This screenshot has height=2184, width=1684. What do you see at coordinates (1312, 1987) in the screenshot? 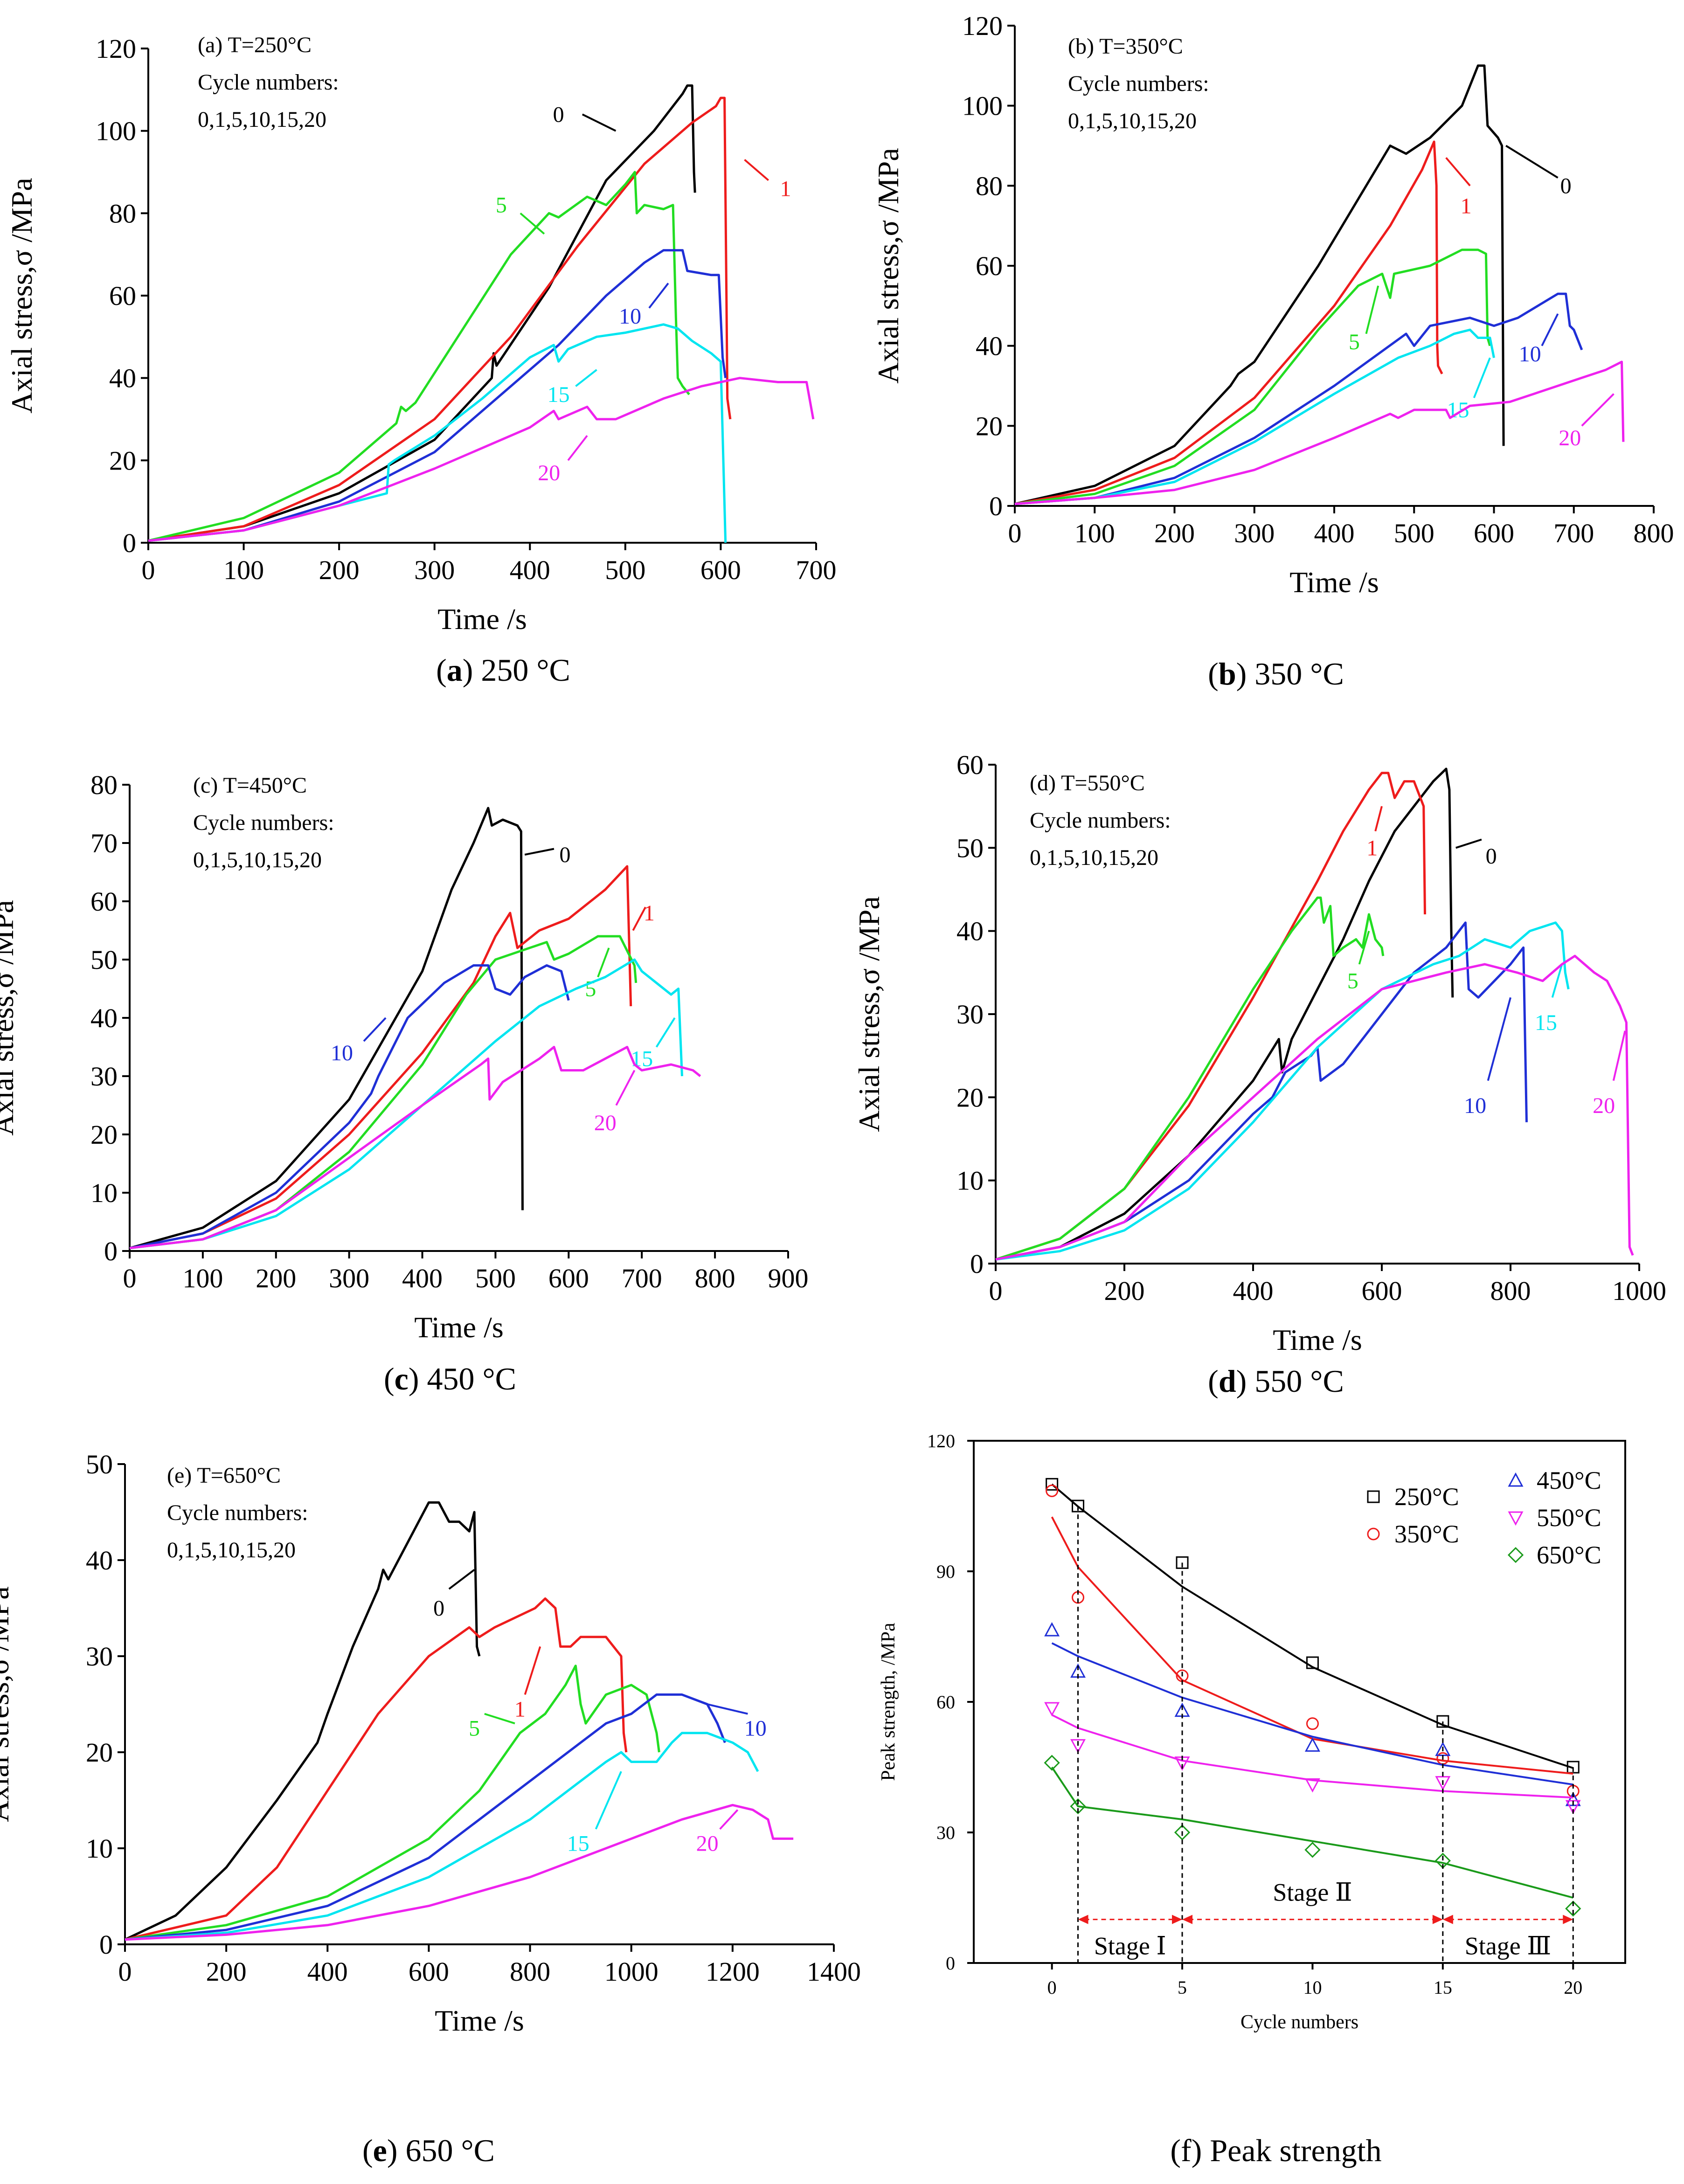
I see `x-tick-label: 10` at bounding box center [1312, 1987].